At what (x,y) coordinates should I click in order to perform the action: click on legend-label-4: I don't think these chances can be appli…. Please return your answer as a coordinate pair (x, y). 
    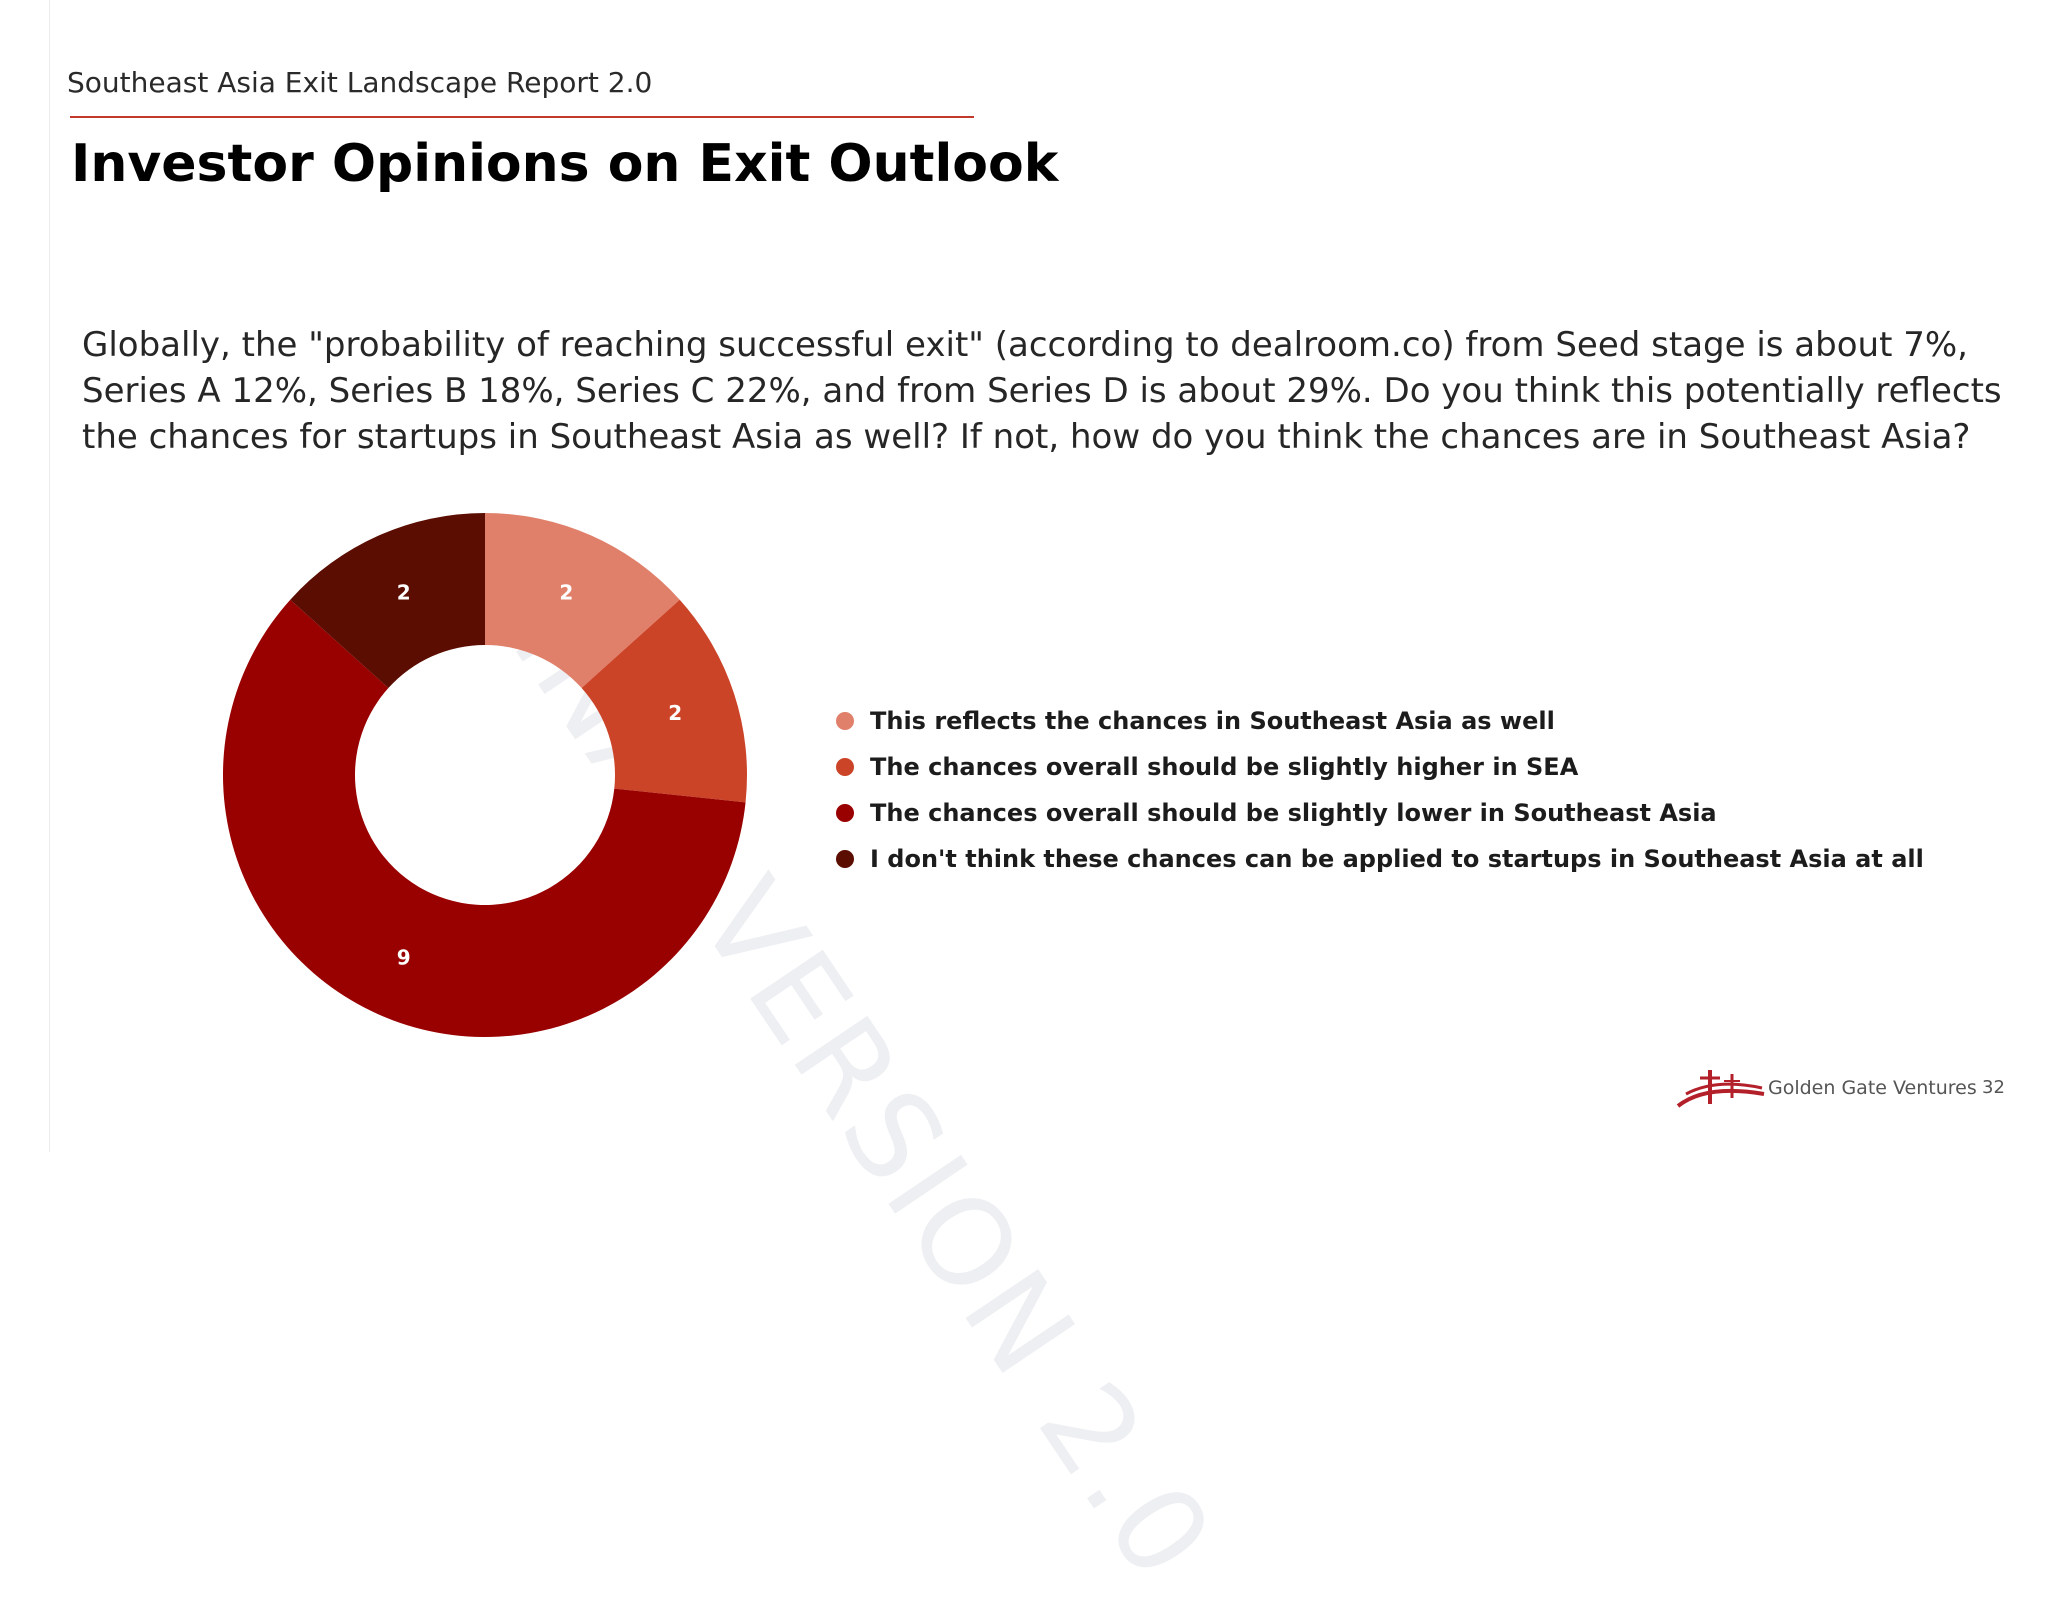
    Looking at the image, I should click on (1397, 859).